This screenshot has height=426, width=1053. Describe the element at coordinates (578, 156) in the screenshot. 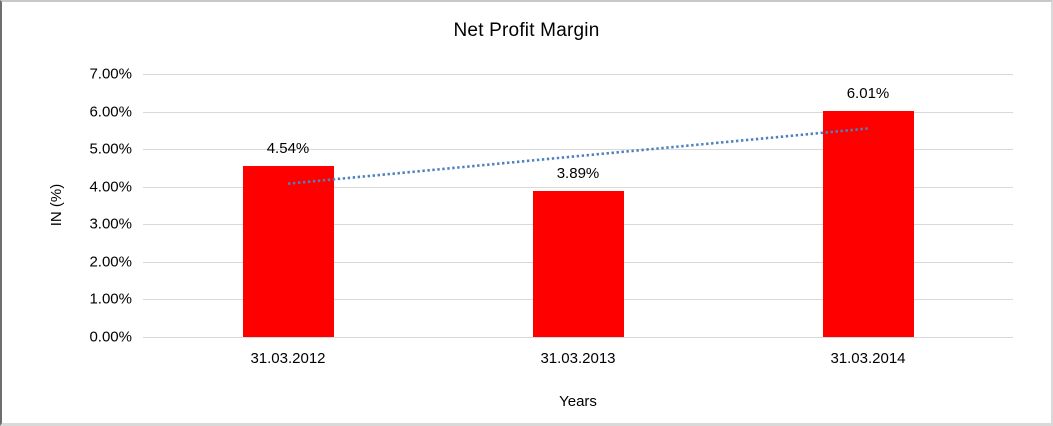

I see `trendline` at that location.